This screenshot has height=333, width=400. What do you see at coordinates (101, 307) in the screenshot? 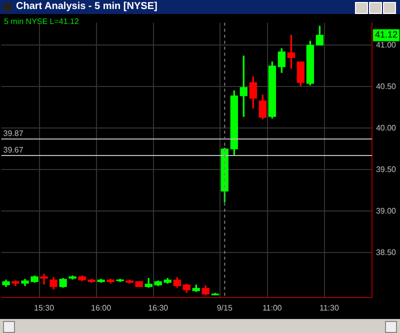
I see `x-tick-label: 16:00` at bounding box center [101, 307].